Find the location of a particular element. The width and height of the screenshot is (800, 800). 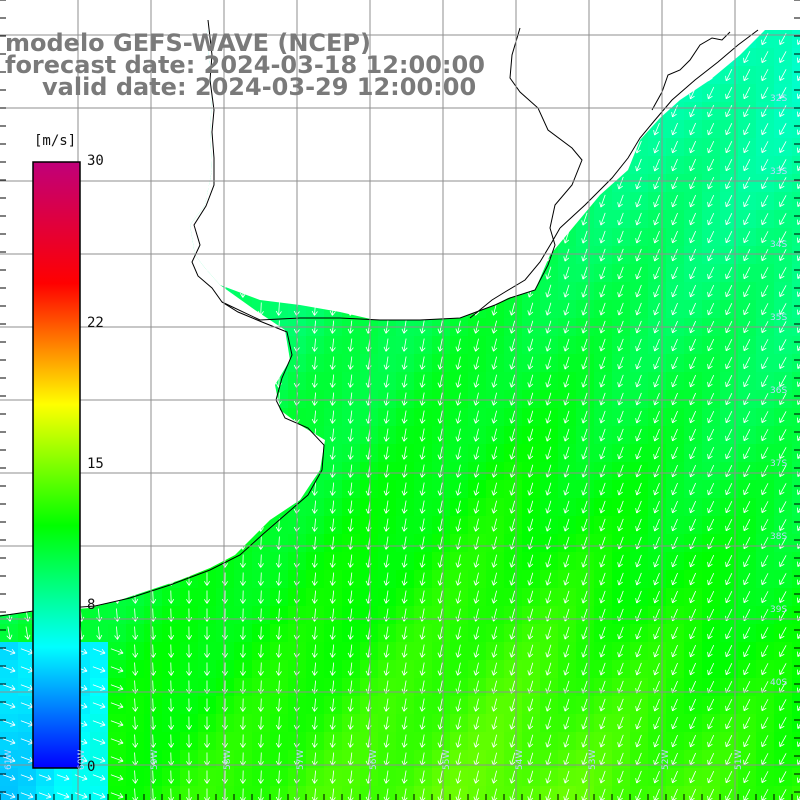

colorbar-tick-label: 22 is located at coordinates (95, 322).